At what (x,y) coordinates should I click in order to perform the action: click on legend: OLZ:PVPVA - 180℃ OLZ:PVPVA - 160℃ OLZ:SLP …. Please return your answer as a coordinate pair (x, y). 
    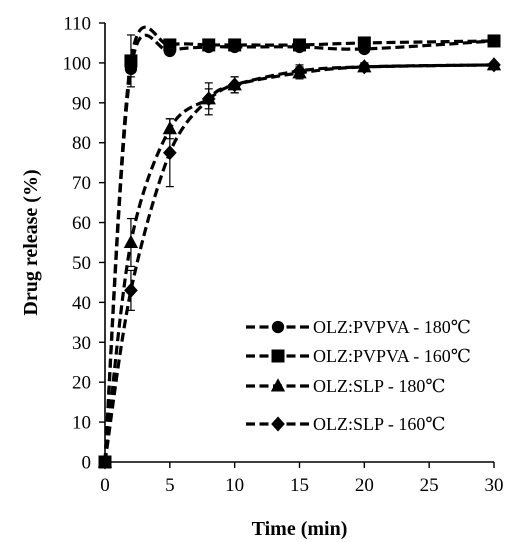
    Looking at the image, I should click on (358, 375).